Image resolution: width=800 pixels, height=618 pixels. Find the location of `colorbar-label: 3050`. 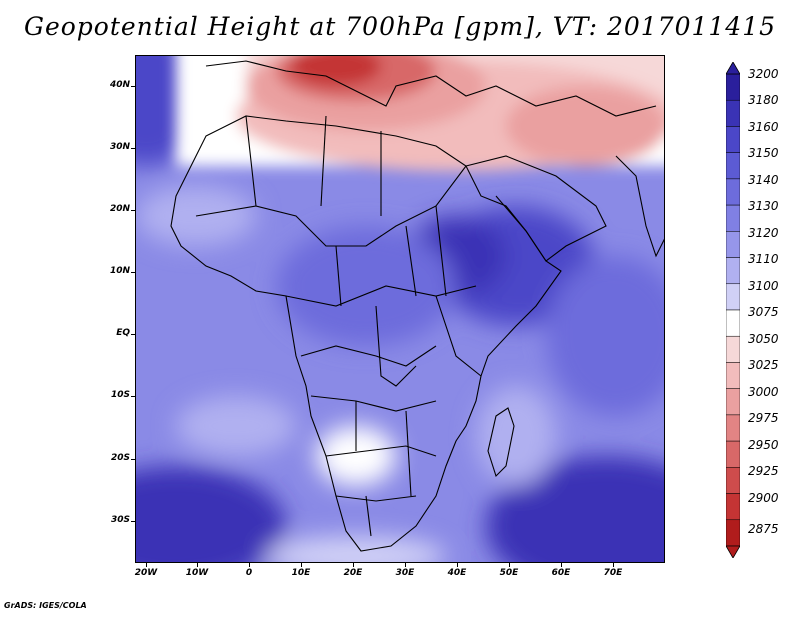

colorbar-label: 3050 is located at coordinates (763, 339).